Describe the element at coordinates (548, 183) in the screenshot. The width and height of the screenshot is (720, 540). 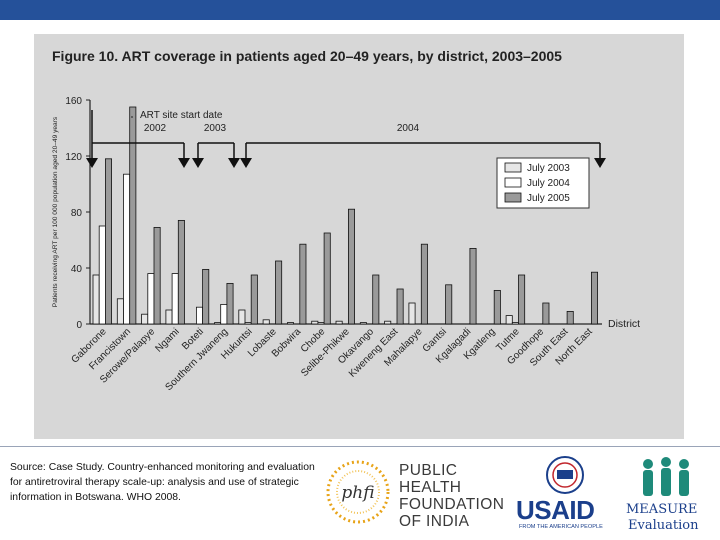
I see `legend-label: July 2004` at that location.